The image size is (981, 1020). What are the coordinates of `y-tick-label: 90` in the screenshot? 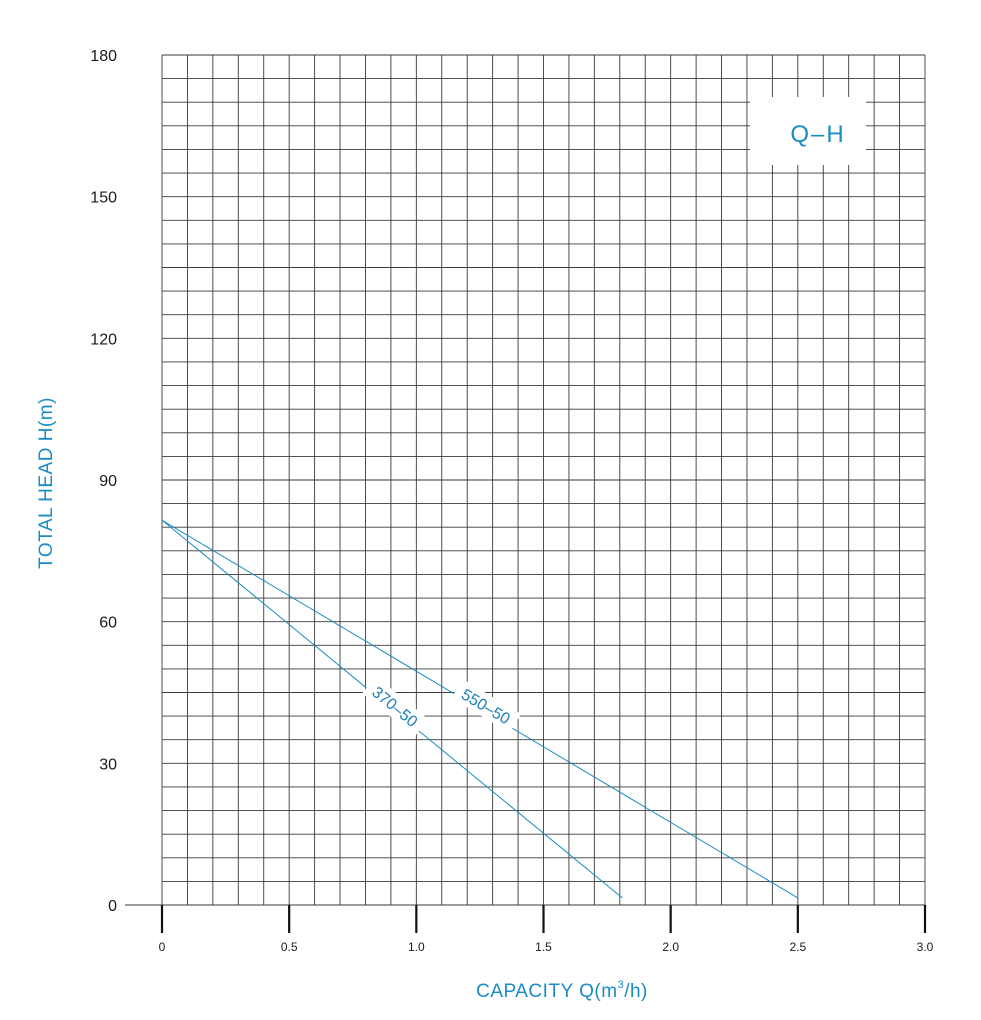 It's located at (108, 481).